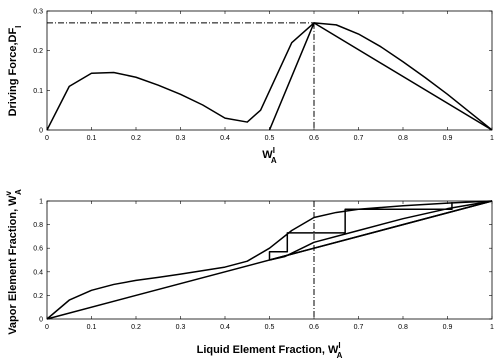 The height and width of the screenshot is (358, 494). Describe the element at coordinates (41, 202) in the screenshot. I see `y-tick-label: 1` at that location.